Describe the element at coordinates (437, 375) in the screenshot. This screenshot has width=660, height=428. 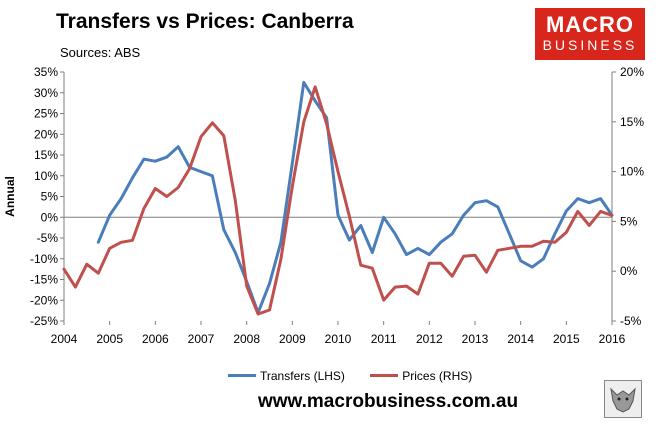
I see `legend-label-prices: Prices (RHS)` at that location.